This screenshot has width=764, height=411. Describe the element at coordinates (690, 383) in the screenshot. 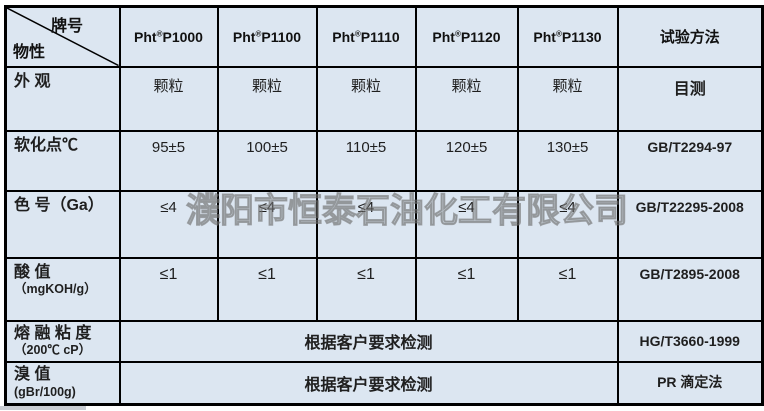

I see `method-cell: PR 滴定法` at that location.